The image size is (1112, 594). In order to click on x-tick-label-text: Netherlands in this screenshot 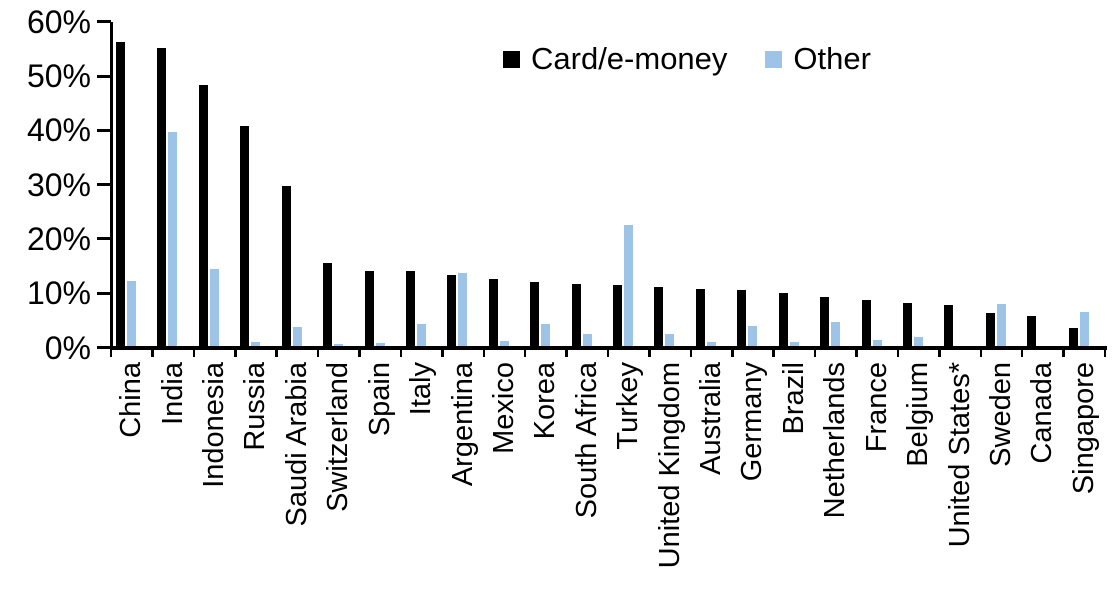, I will do `click(835, 440)`.